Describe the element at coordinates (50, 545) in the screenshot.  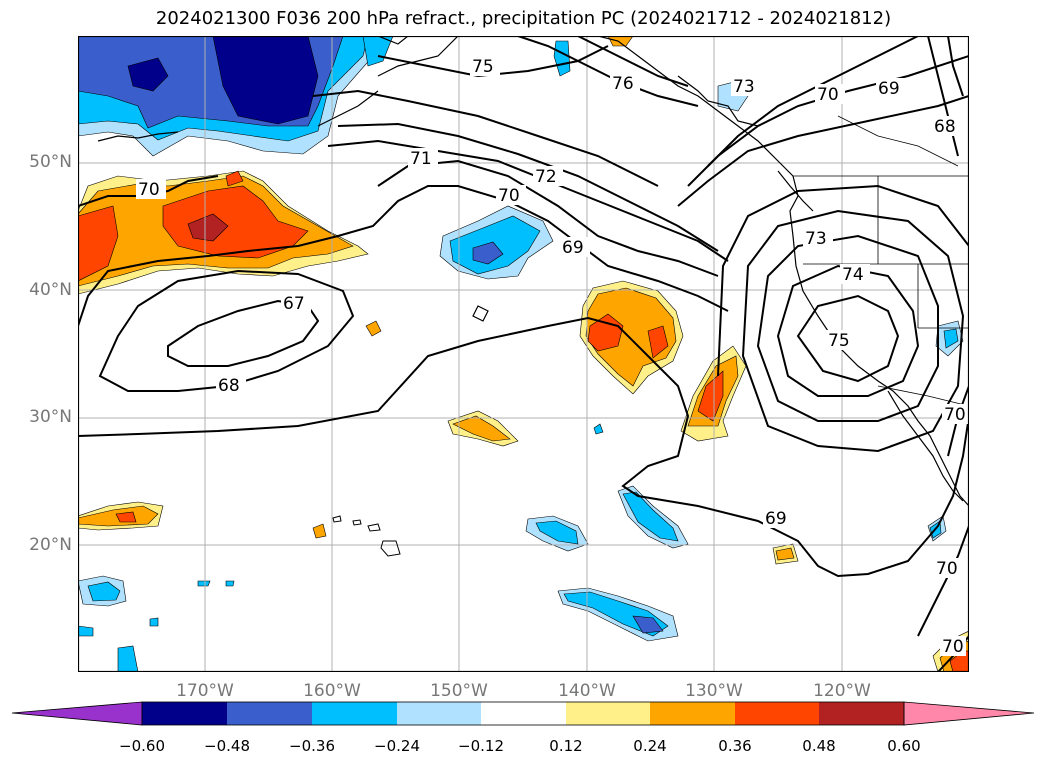
I see `lat-label-20n: 20°N` at that location.